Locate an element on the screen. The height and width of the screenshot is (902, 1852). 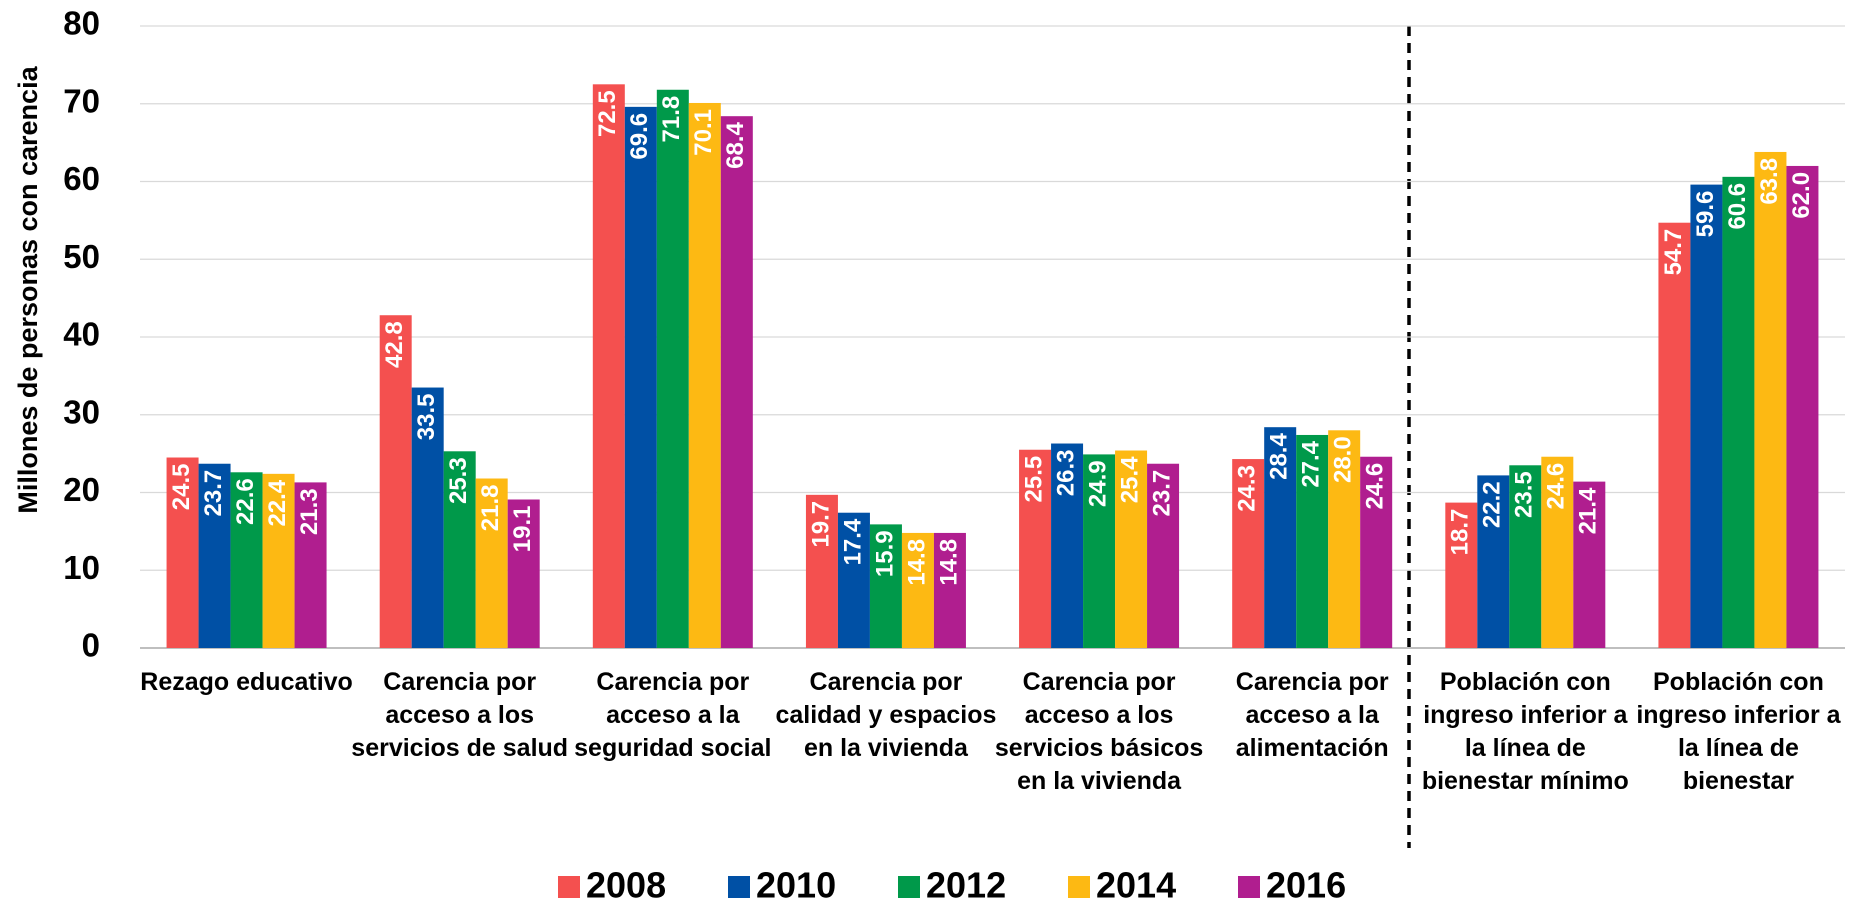
x-tick-label: Carencia por acceso a la alimentación is located at coordinates (1312, 715).